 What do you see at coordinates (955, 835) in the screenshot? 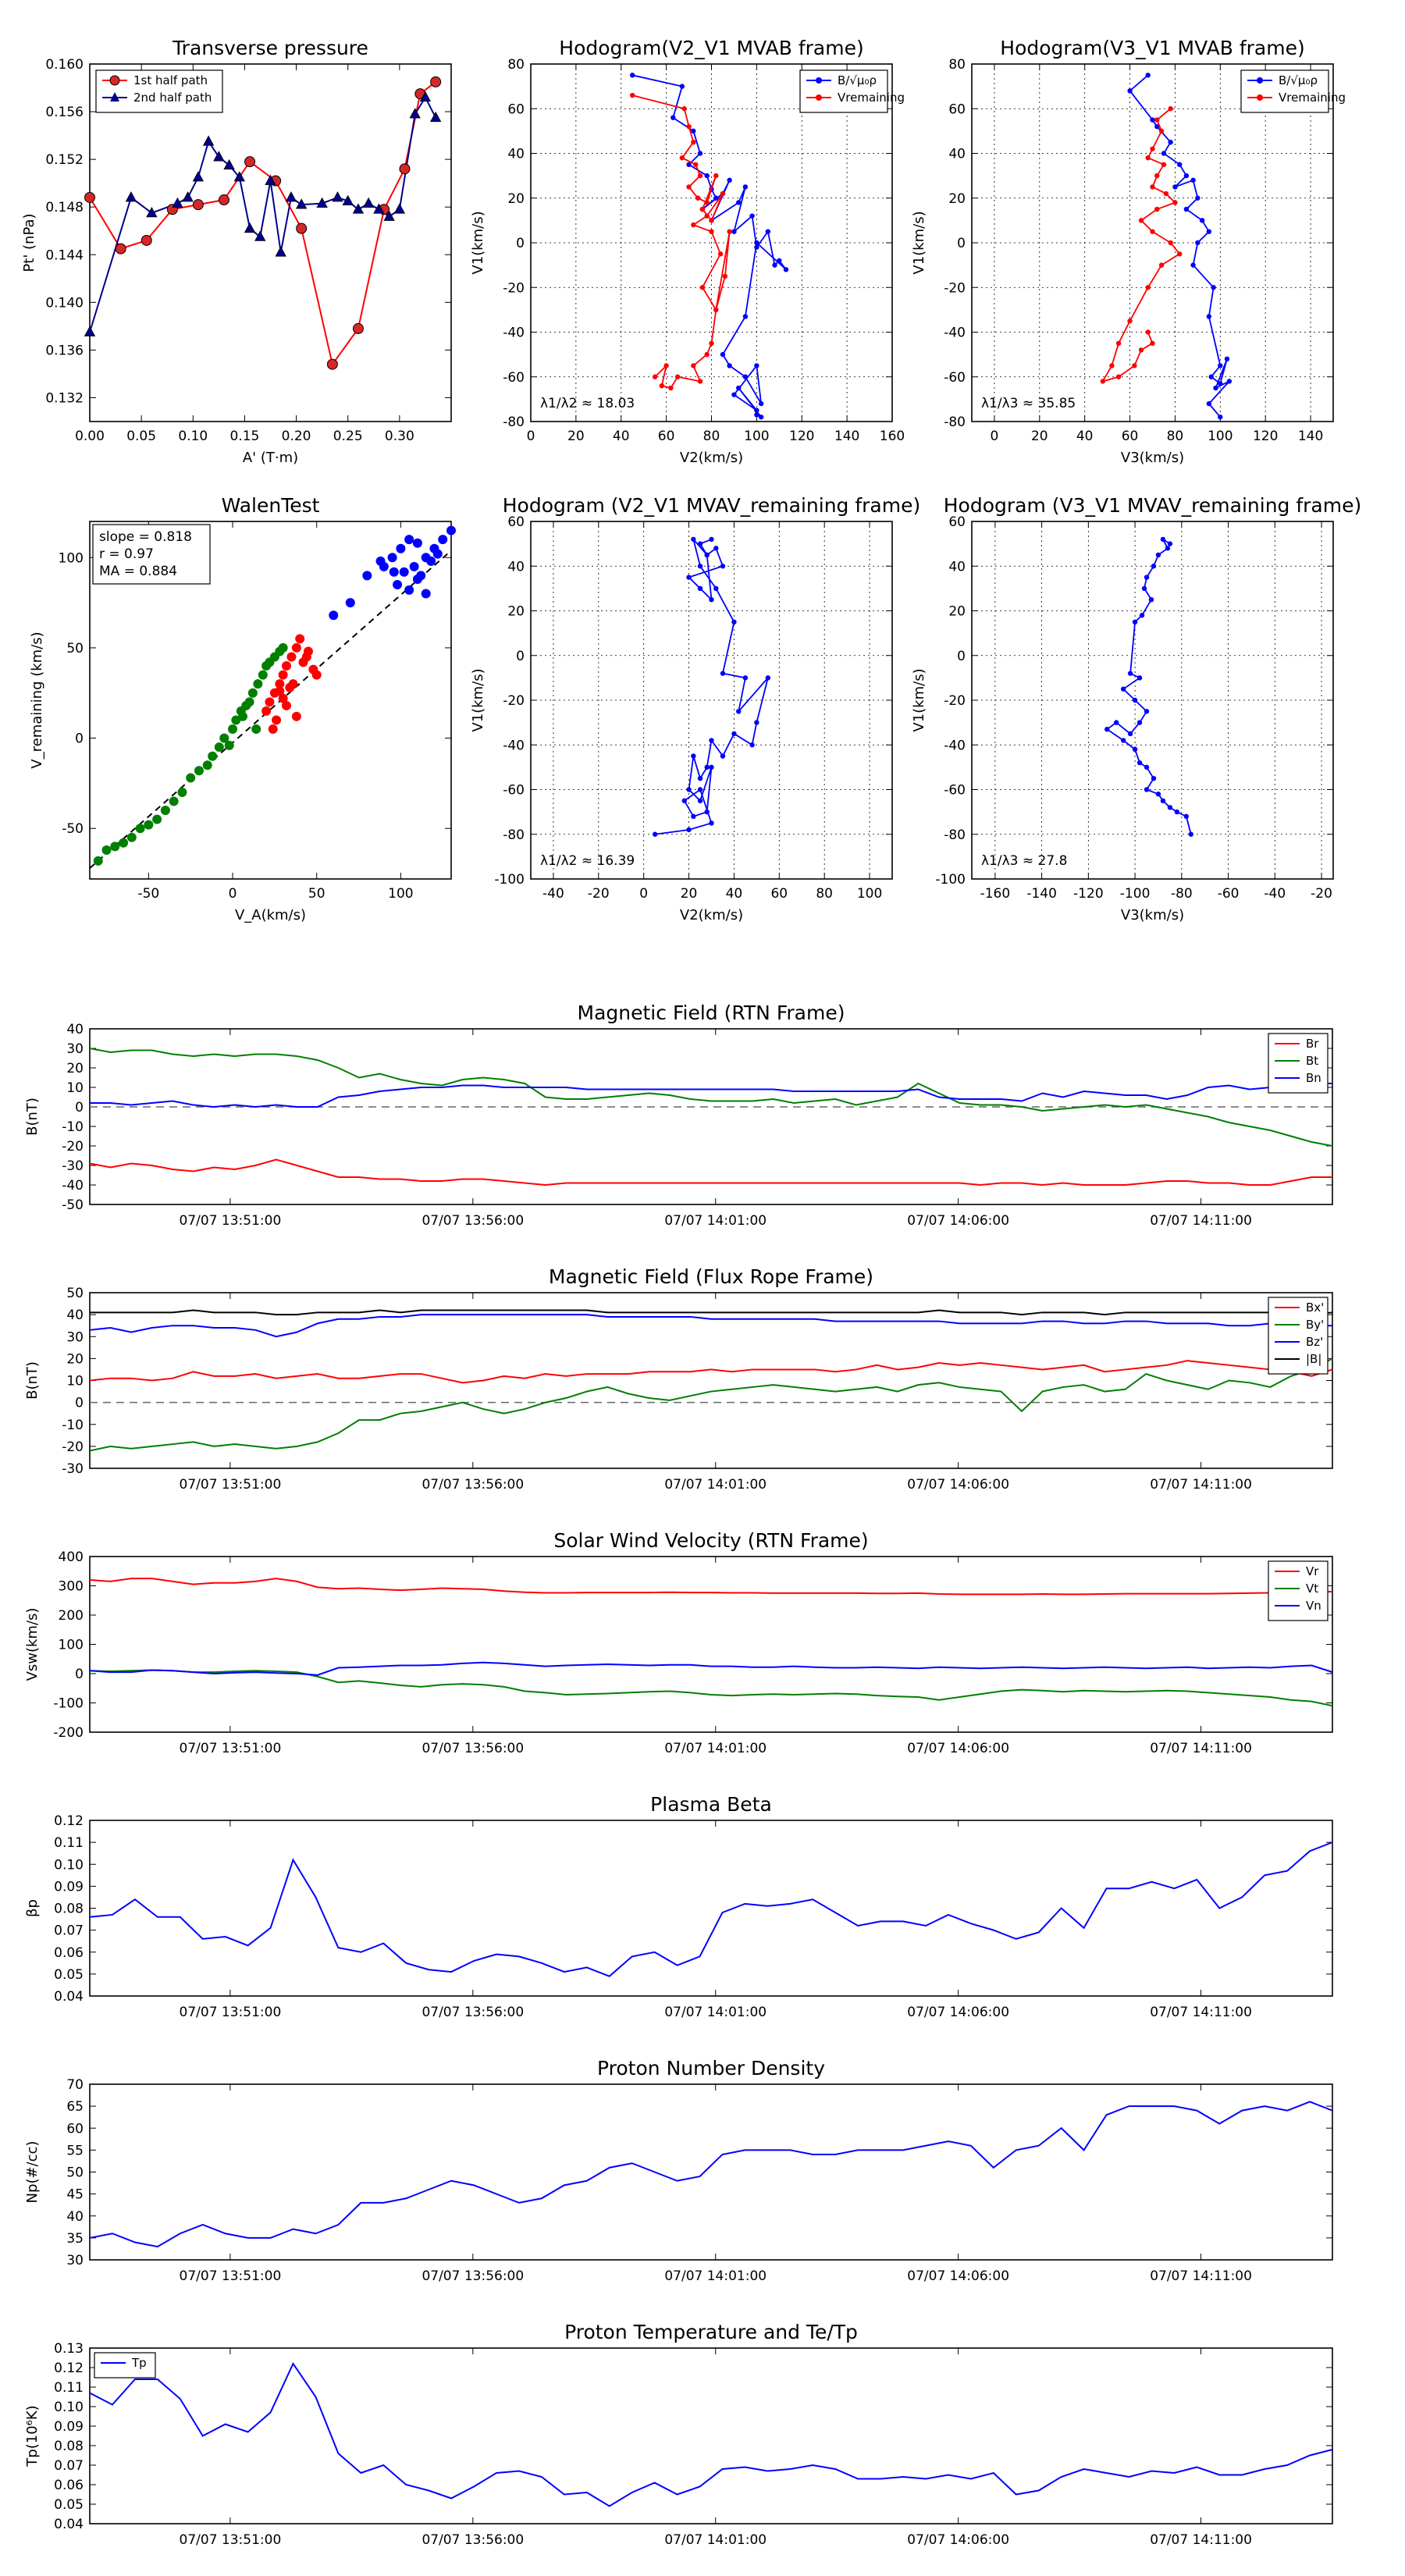
I see `h4-ytick-label: -80` at bounding box center [955, 835].